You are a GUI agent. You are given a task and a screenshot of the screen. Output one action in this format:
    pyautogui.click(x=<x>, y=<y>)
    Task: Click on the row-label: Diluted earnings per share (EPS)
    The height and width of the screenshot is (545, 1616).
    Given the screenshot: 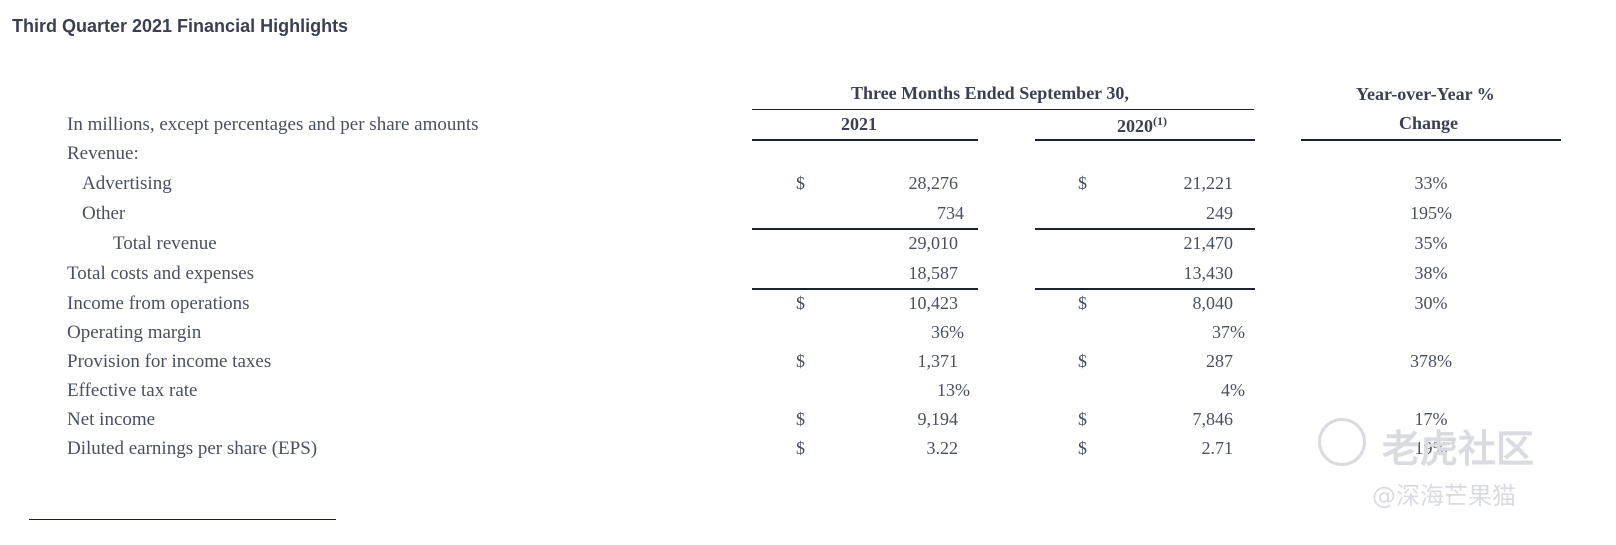 What is the action you would take?
    pyautogui.click(x=192, y=448)
    